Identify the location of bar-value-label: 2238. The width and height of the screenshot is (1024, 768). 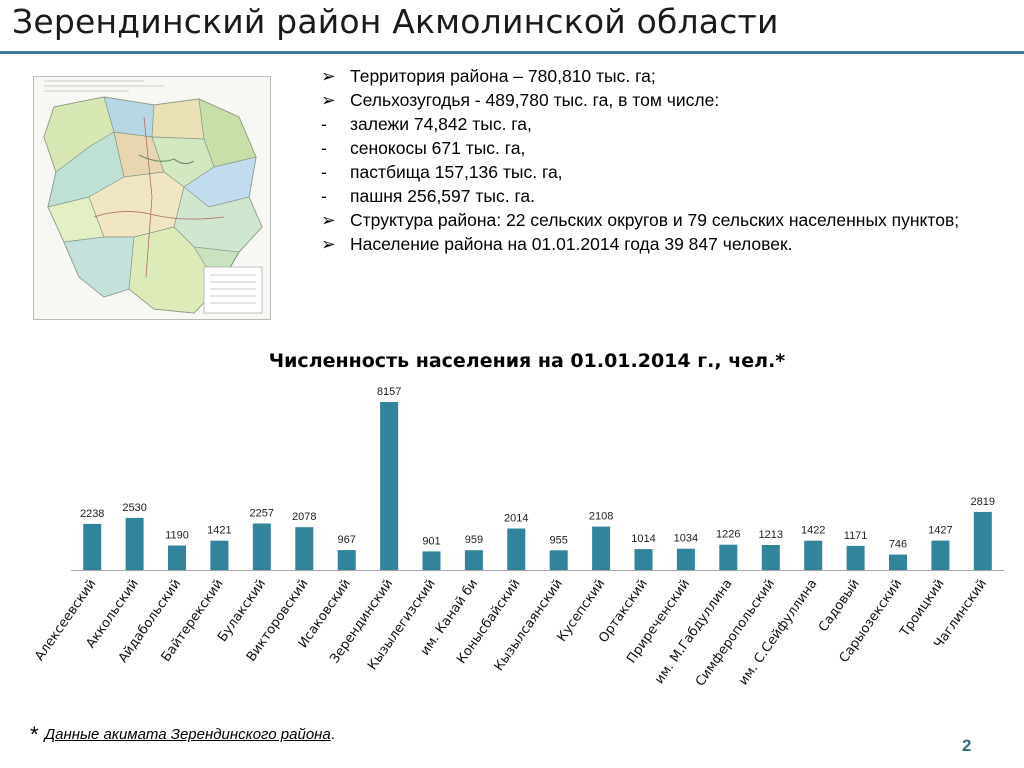
(92, 514).